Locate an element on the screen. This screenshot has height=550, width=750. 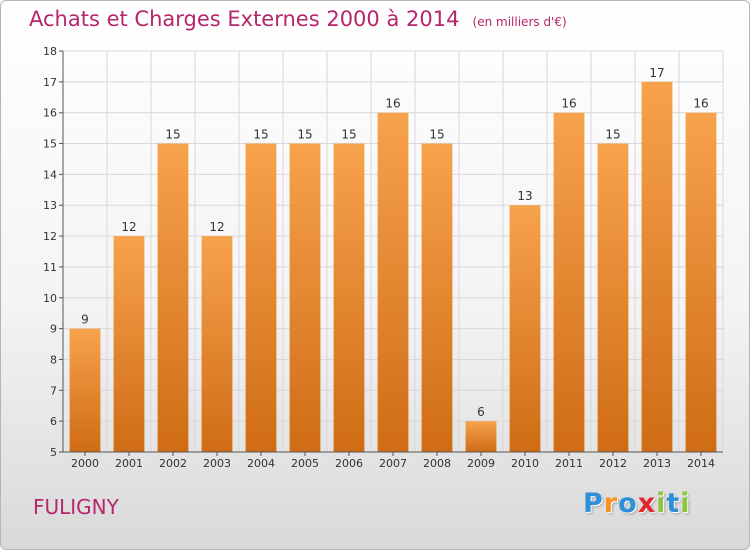
value-label-2001: 12 is located at coordinates (128, 227).